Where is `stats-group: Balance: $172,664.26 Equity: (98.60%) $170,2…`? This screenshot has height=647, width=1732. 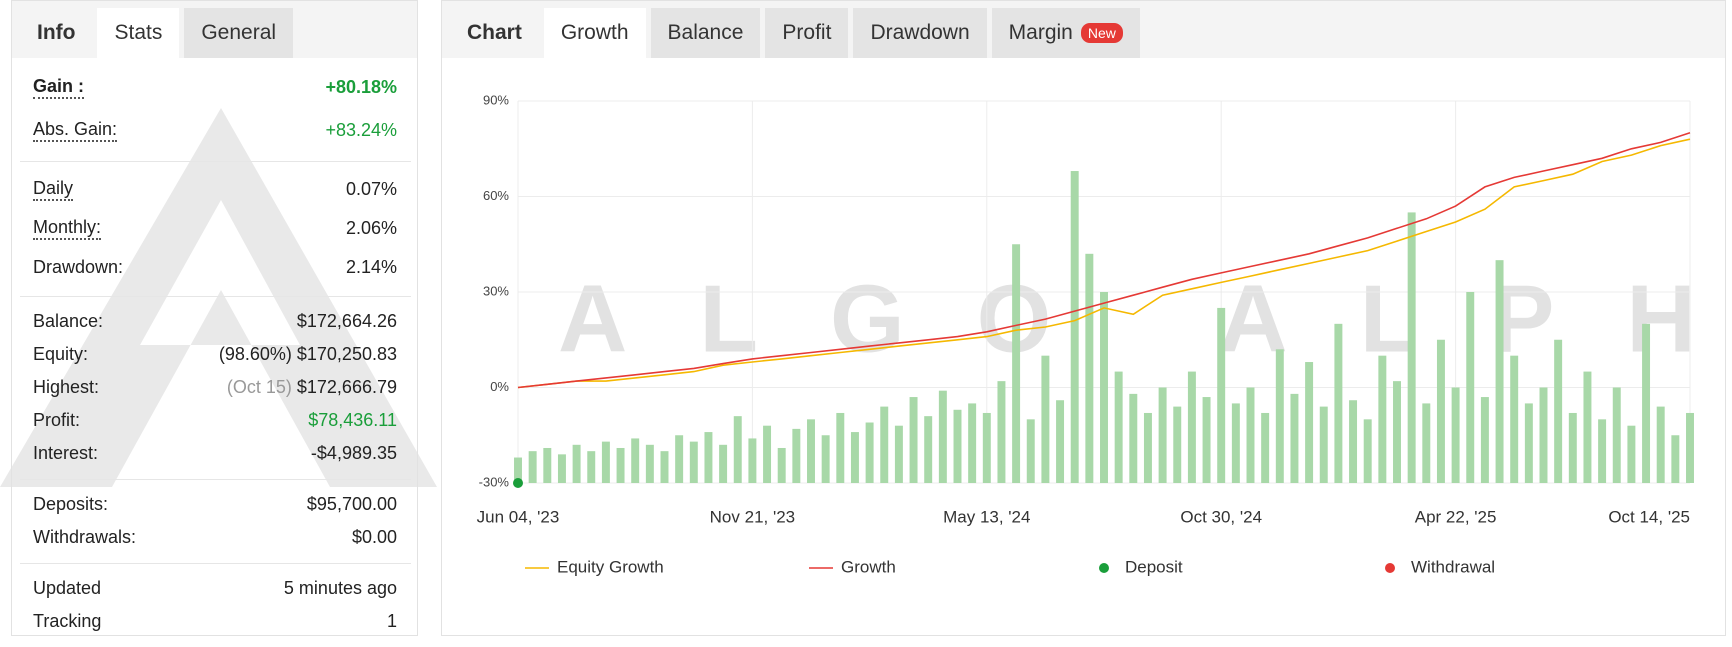
stats-group: Balance: $172,664.26 Equity: (98.60%) $170,2… is located at coordinates (215, 388).